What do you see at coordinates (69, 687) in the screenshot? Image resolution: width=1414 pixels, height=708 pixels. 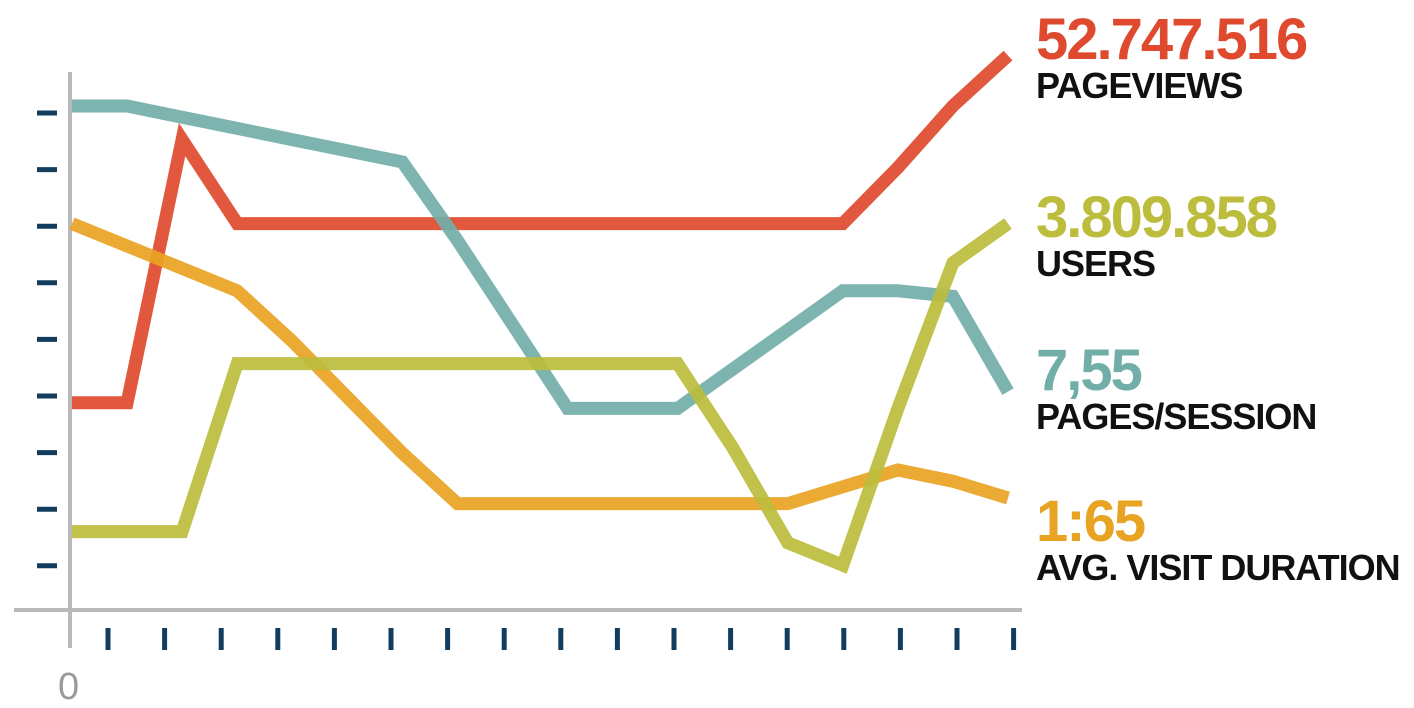 I see `x-origin-label: 0` at bounding box center [69, 687].